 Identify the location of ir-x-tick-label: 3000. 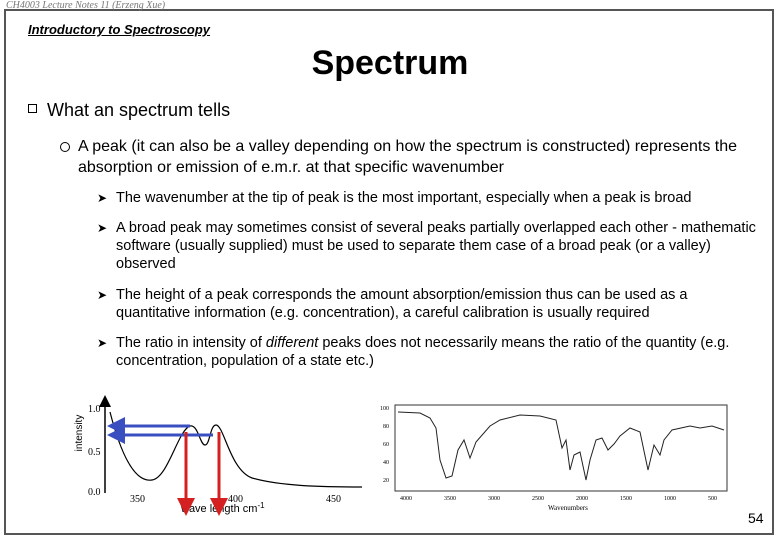
(494, 499).